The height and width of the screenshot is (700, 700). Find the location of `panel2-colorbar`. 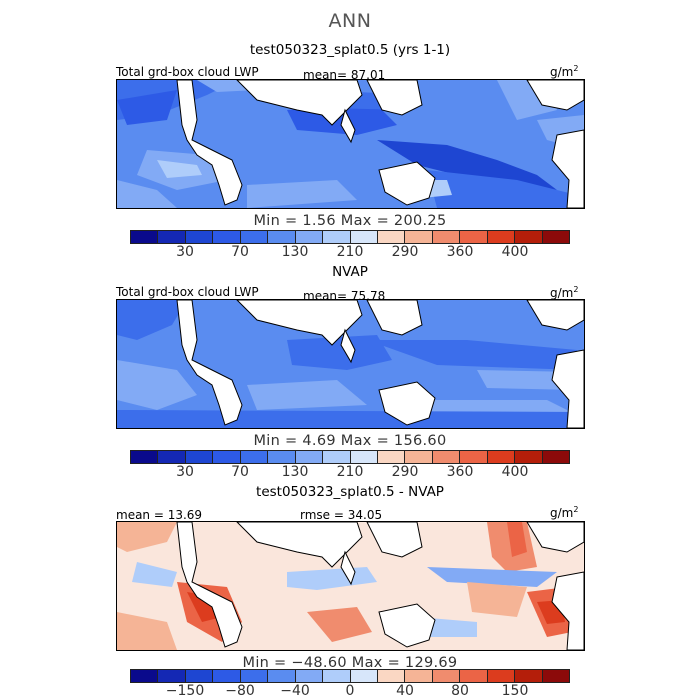

panel2-colorbar is located at coordinates (350, 457).